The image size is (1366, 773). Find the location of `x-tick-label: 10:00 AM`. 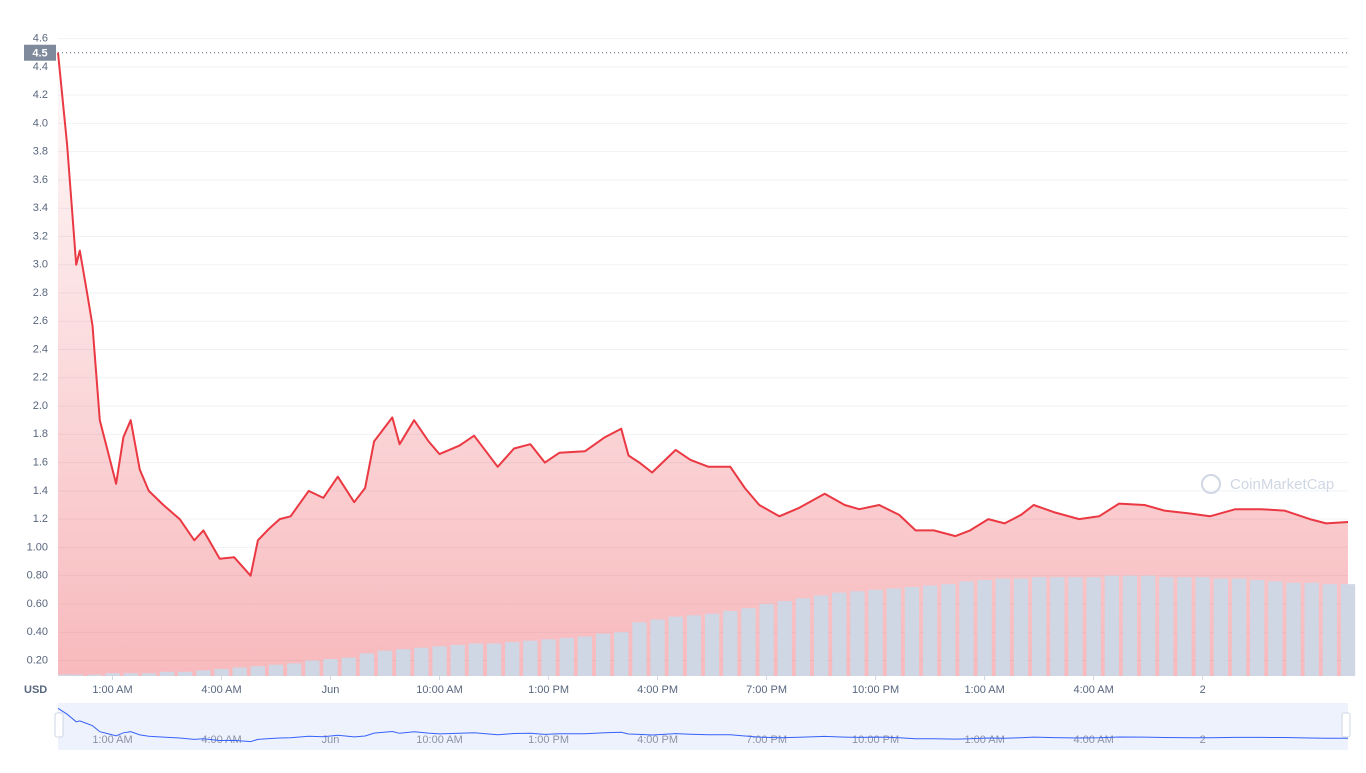

x-tick-label: 10:00 AM is located at coordinates (439, 690).